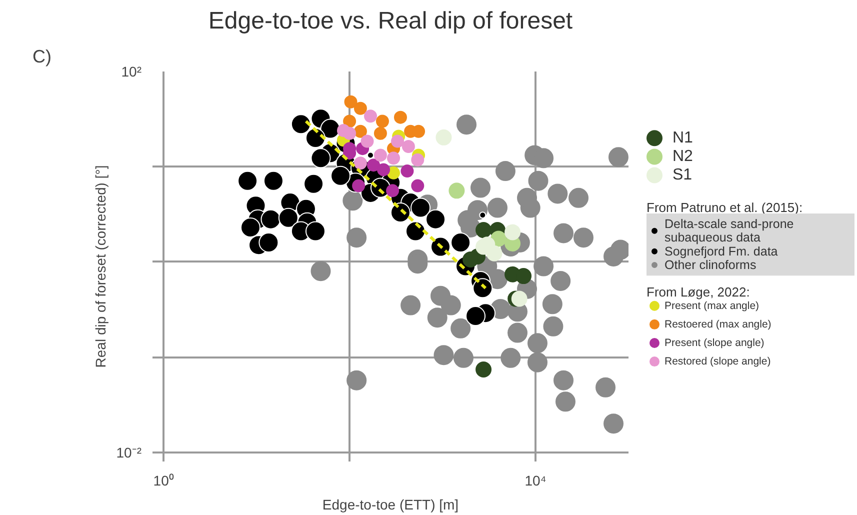 Image resolution: width=857 pixels, height=515 pixels. I want to click on legend-label: Sognefjord Fm. data, so click(721, 251).